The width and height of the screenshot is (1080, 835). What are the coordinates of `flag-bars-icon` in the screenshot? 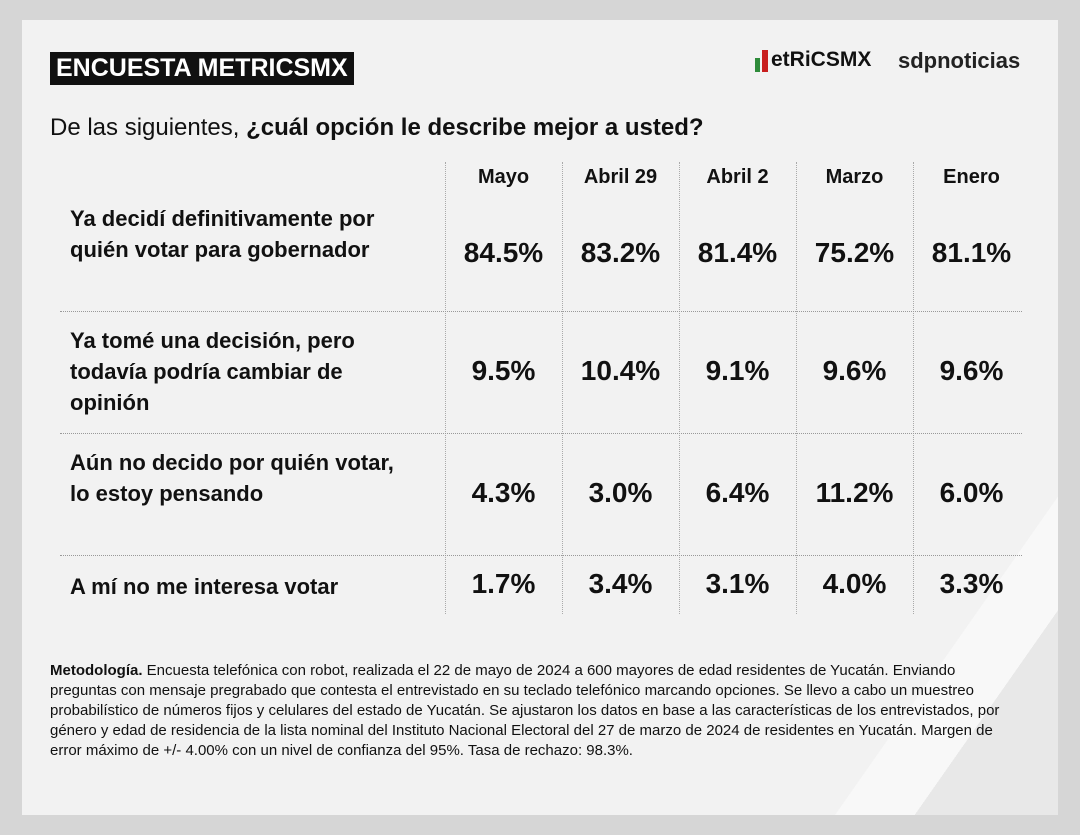 It's located at (762, 61).